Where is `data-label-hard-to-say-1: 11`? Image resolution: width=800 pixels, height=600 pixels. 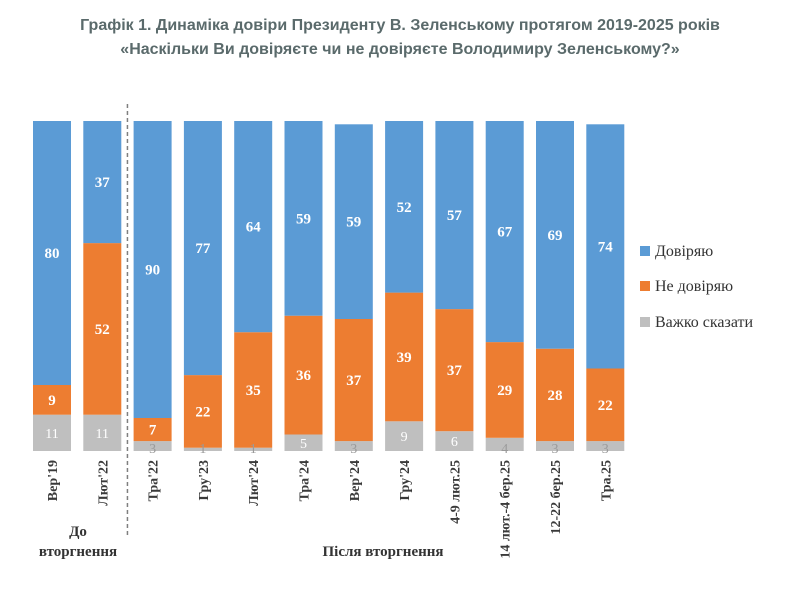
data-label-hard-to-say-1: 11 is located at coordinates (102, 434).